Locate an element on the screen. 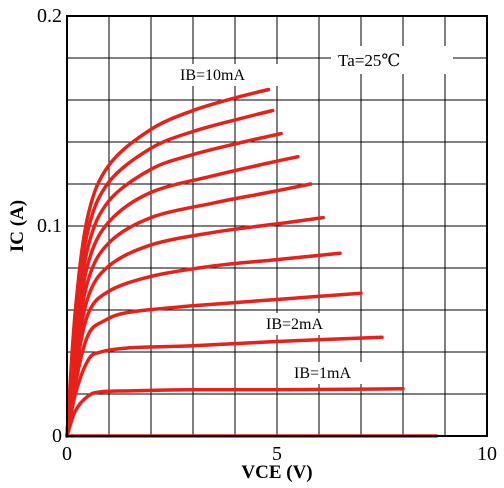 The width and height of the screenshot is (504, 488). x-tick-label-10: 10 is located at coordinates (487, 454).